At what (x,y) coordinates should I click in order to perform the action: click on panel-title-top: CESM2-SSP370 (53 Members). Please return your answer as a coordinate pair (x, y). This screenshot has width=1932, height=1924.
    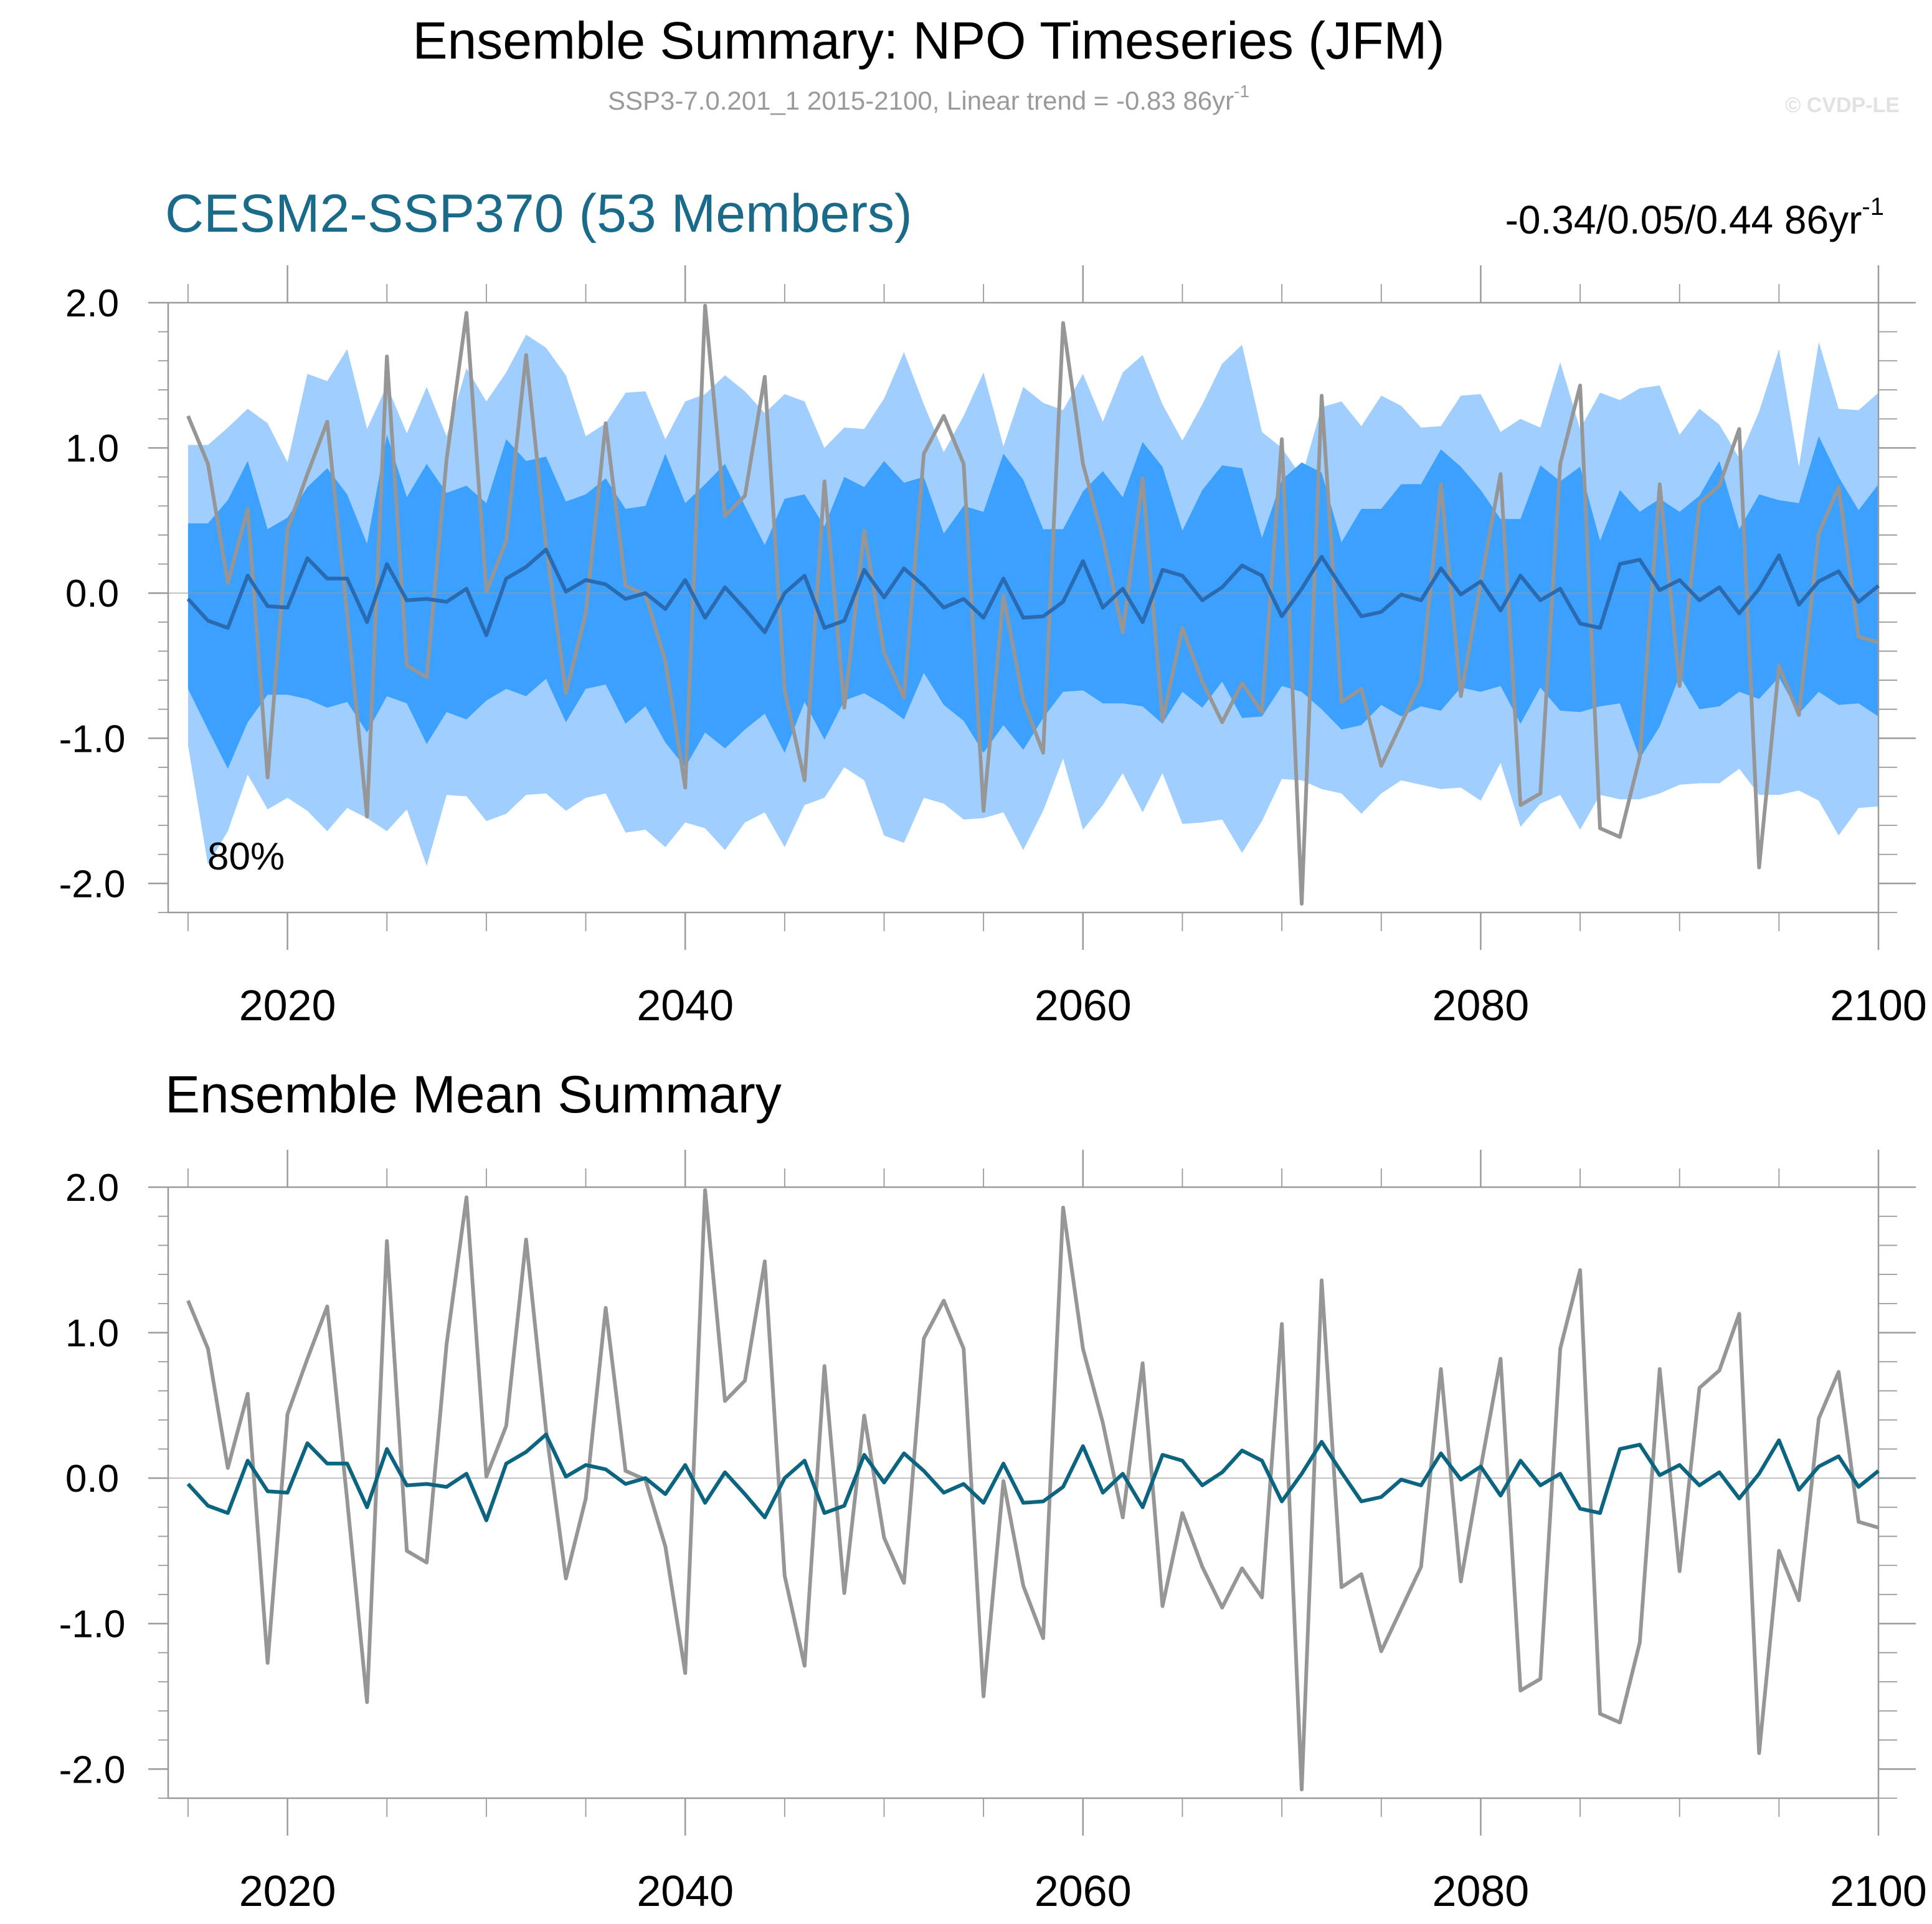
    Looking at the image, I should click on (538, 214).